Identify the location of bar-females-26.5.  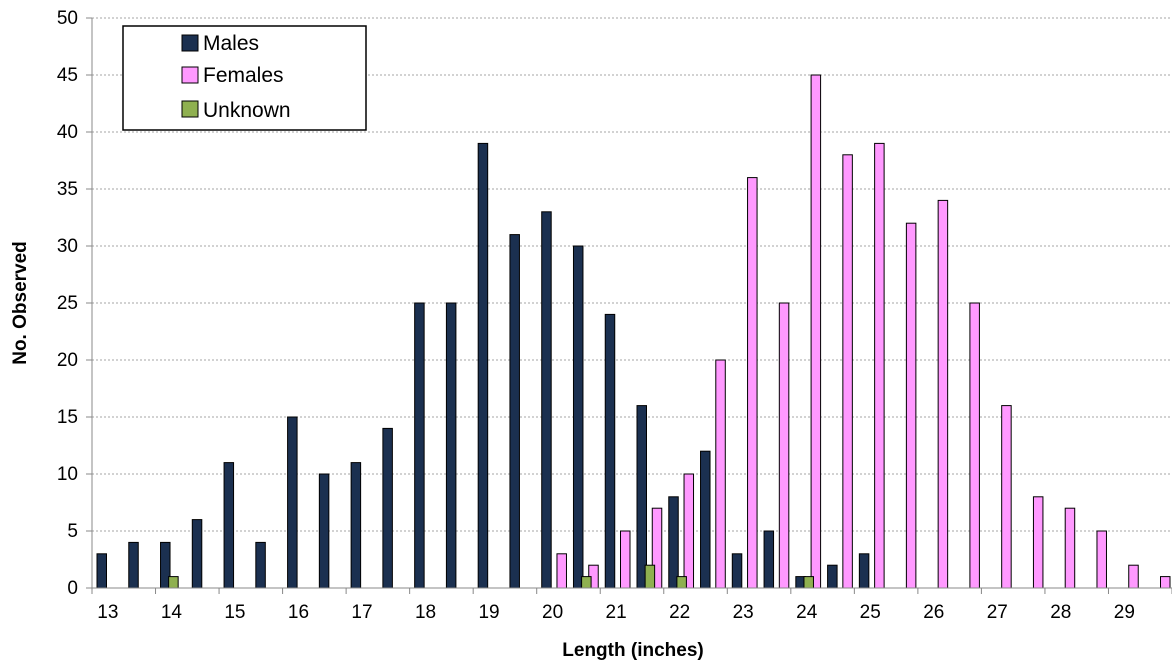
(974, 445).